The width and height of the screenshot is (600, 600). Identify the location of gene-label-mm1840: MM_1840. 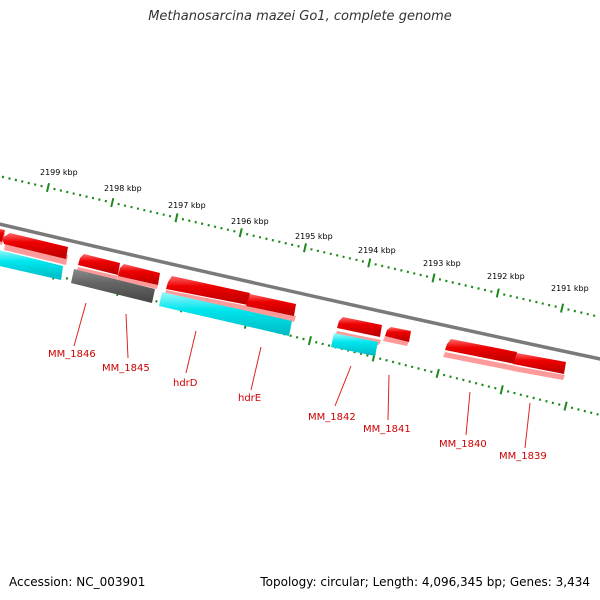
(463, 444).